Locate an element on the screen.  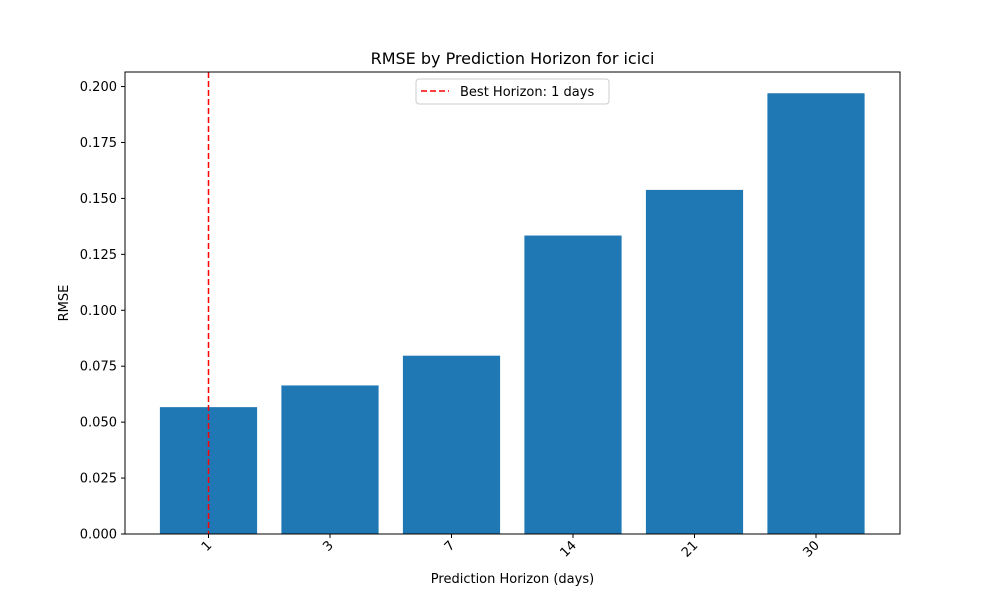
y-tick-label: 0.100 is located at coordinates (98, 311).